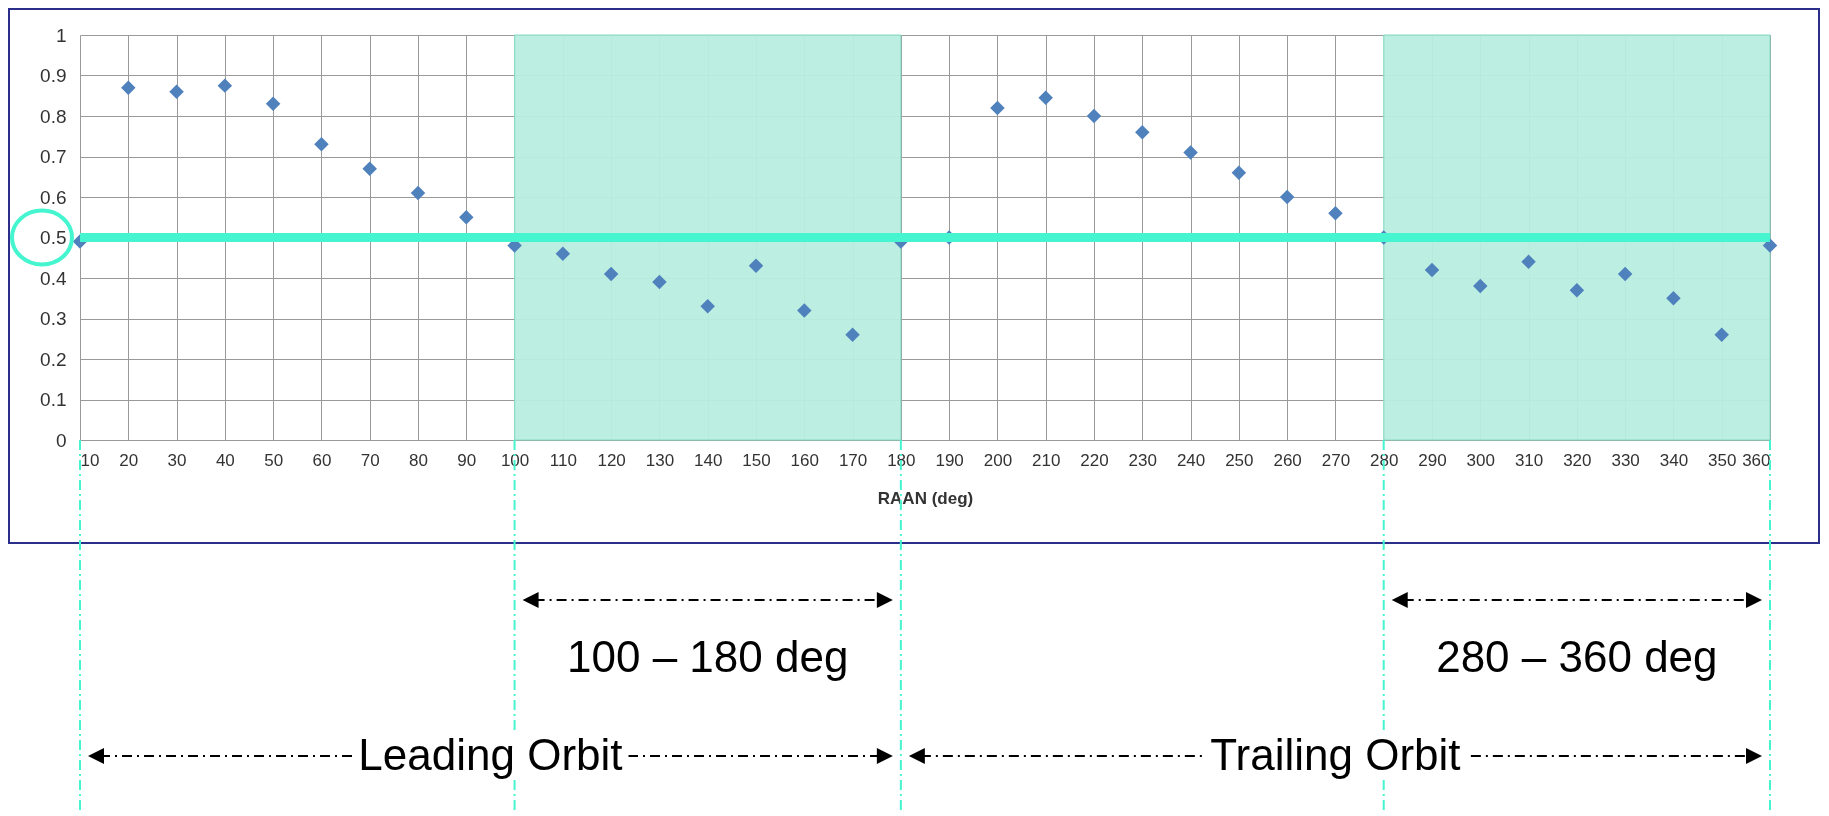 Image resolution: width=1829 pixels, height=816 pixels. I want to click on x-tick-label: 280, so click(1384, 460).